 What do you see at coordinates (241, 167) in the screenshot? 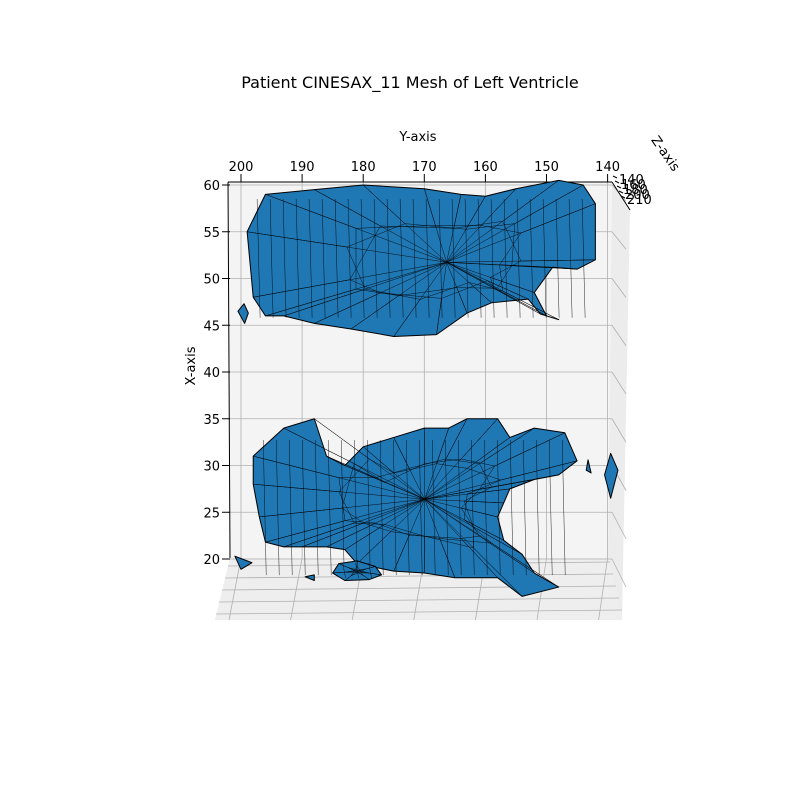
I see `y-tick-label: 200` at bounding box center [241, 167].